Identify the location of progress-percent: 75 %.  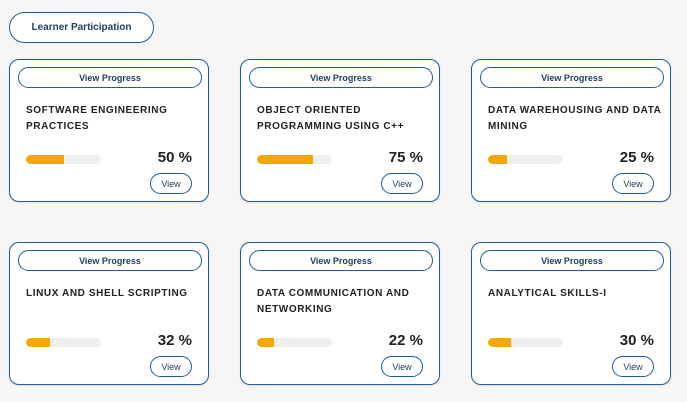
(405, 157).